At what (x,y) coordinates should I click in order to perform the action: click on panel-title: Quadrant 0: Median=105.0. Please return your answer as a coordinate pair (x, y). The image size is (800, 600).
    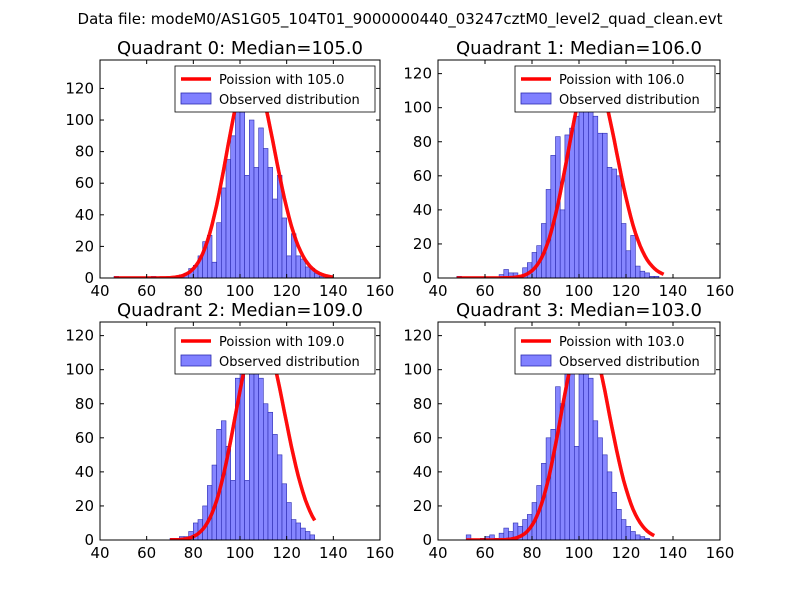
    Looking at the image, I should click on (240, 48).